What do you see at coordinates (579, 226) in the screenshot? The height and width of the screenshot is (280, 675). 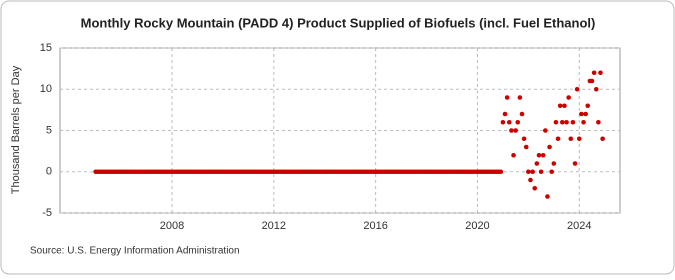 I see `x-tick-label: 2024` at bounding box center [579, 226].